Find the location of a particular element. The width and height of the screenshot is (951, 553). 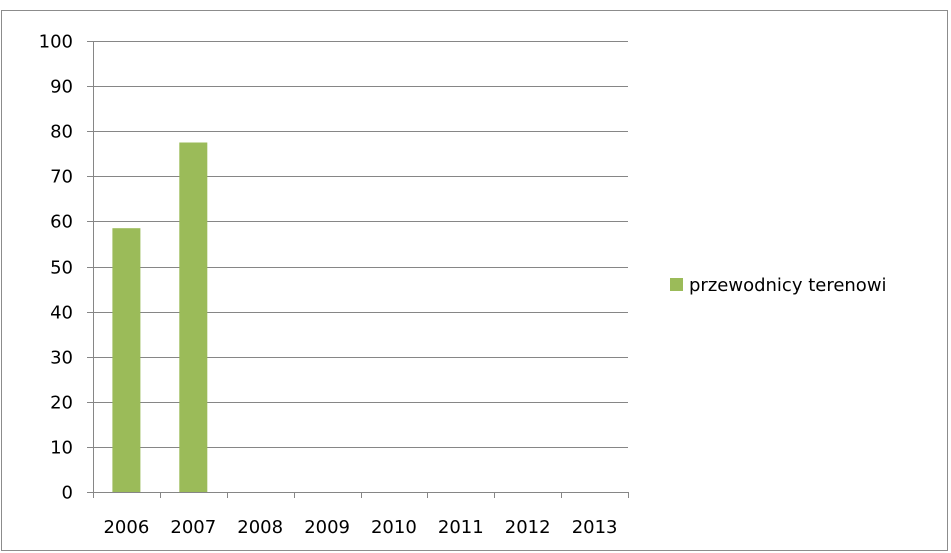

bar-2007 is located at coordinates (193, 317).